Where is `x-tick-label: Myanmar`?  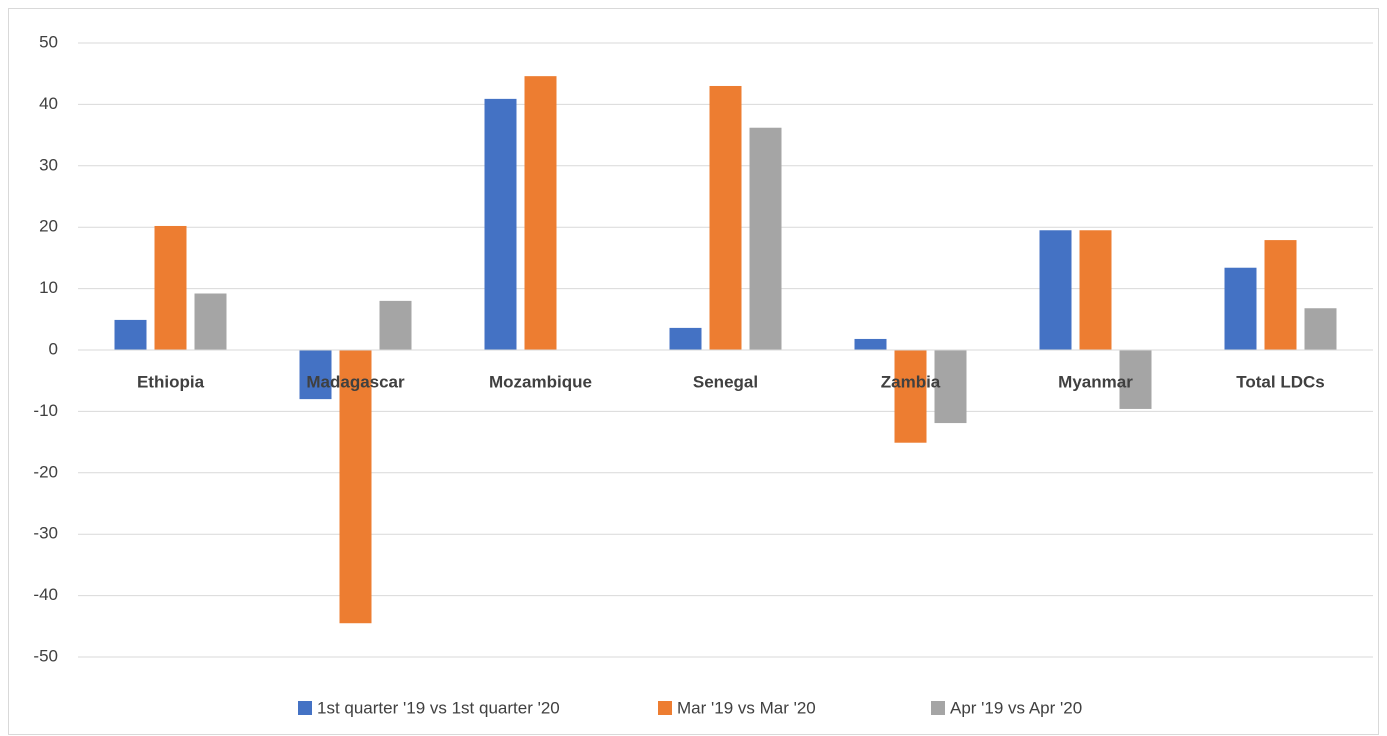 x-tick-label: Myanmar is located at coordinates (1095, 381).